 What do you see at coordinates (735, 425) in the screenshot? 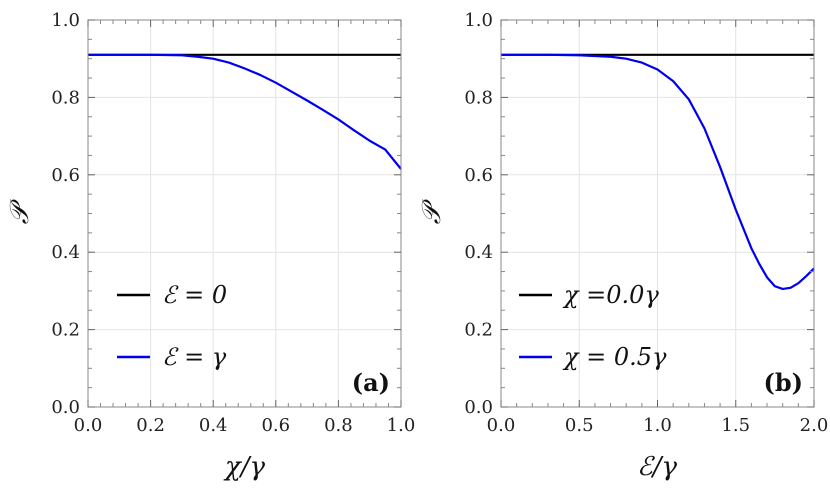
I see `x-tick-label-b-3: 1.5` at bounding box center [735, 425].